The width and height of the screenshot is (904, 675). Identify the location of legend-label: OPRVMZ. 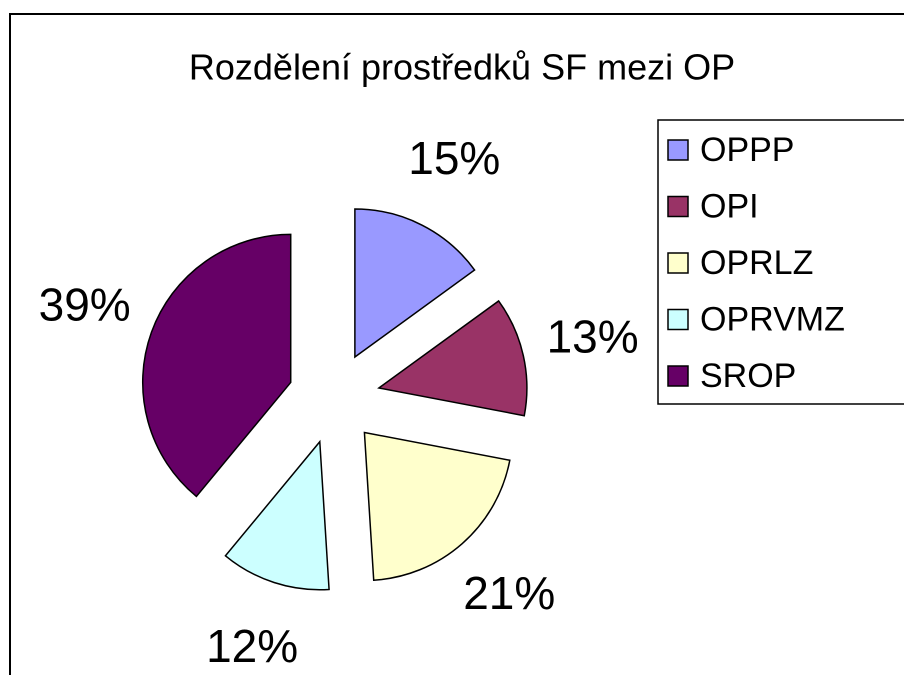
(772, 319).